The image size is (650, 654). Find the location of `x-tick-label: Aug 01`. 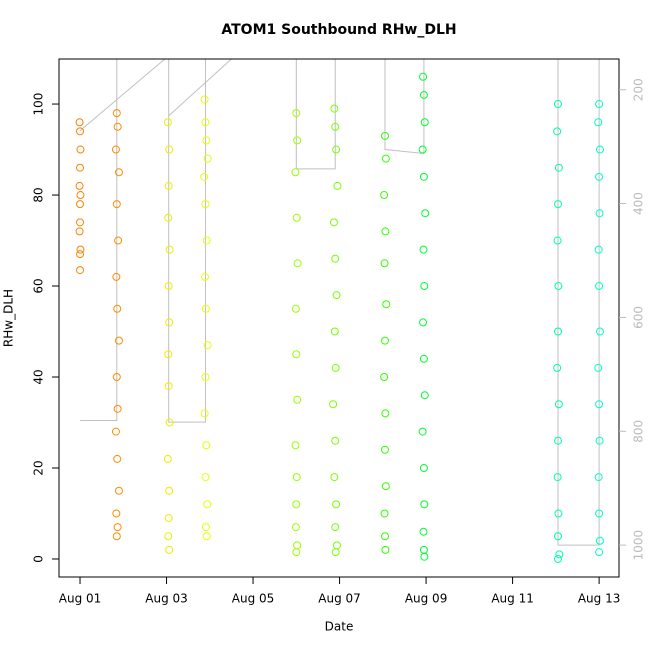

x-tick-label: Aug 01 is located at coordinates (80, 599).